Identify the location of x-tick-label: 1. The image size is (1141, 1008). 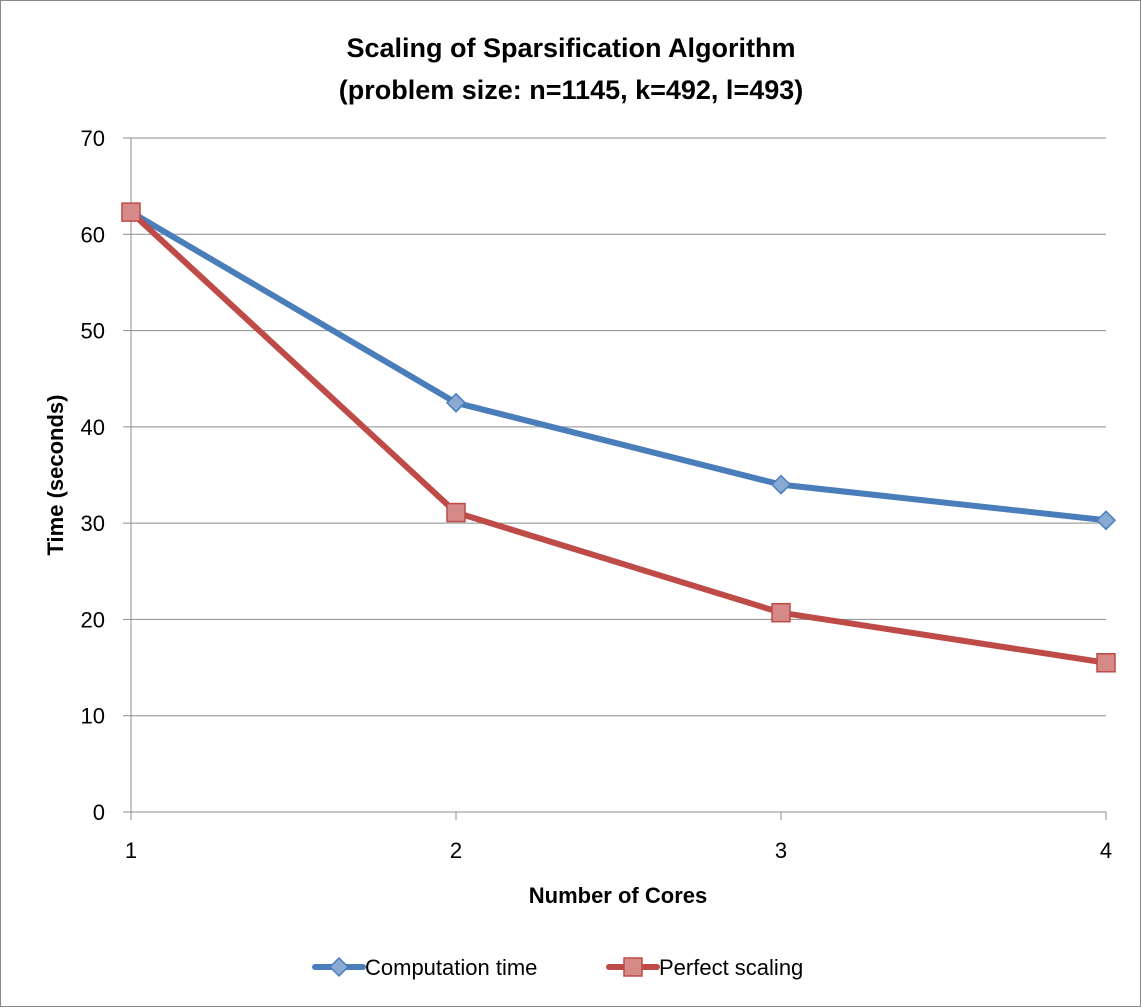
(131, 850).